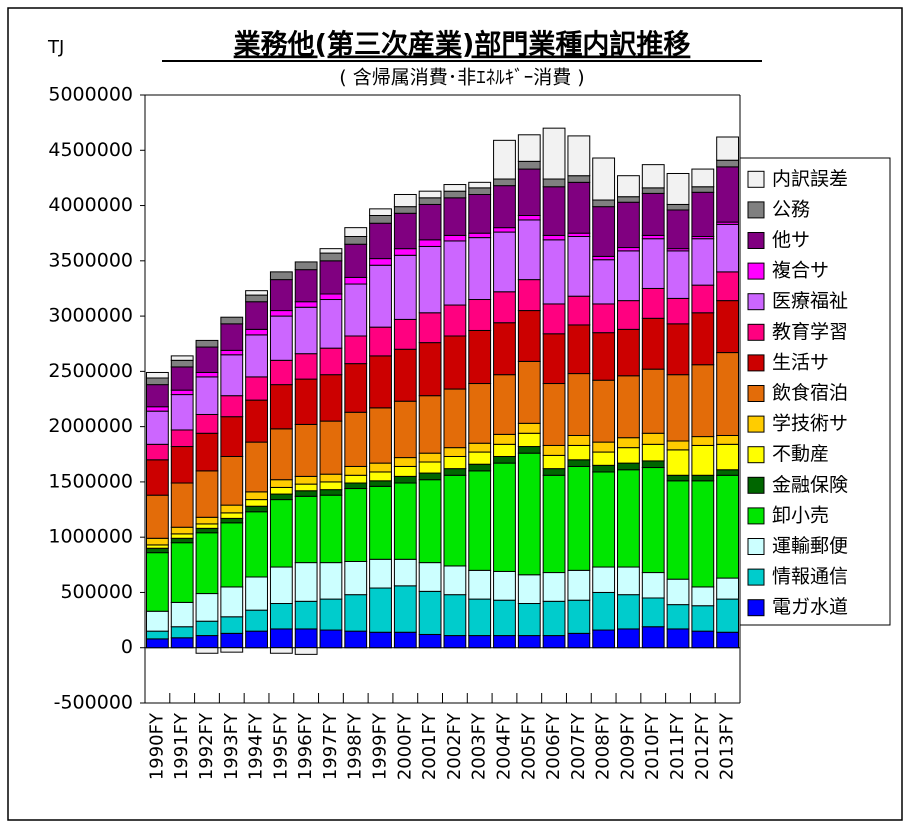  Describe the element at coordinates (55, 47) in the screenshot. I see `y-axis-label: TJ` at that location.